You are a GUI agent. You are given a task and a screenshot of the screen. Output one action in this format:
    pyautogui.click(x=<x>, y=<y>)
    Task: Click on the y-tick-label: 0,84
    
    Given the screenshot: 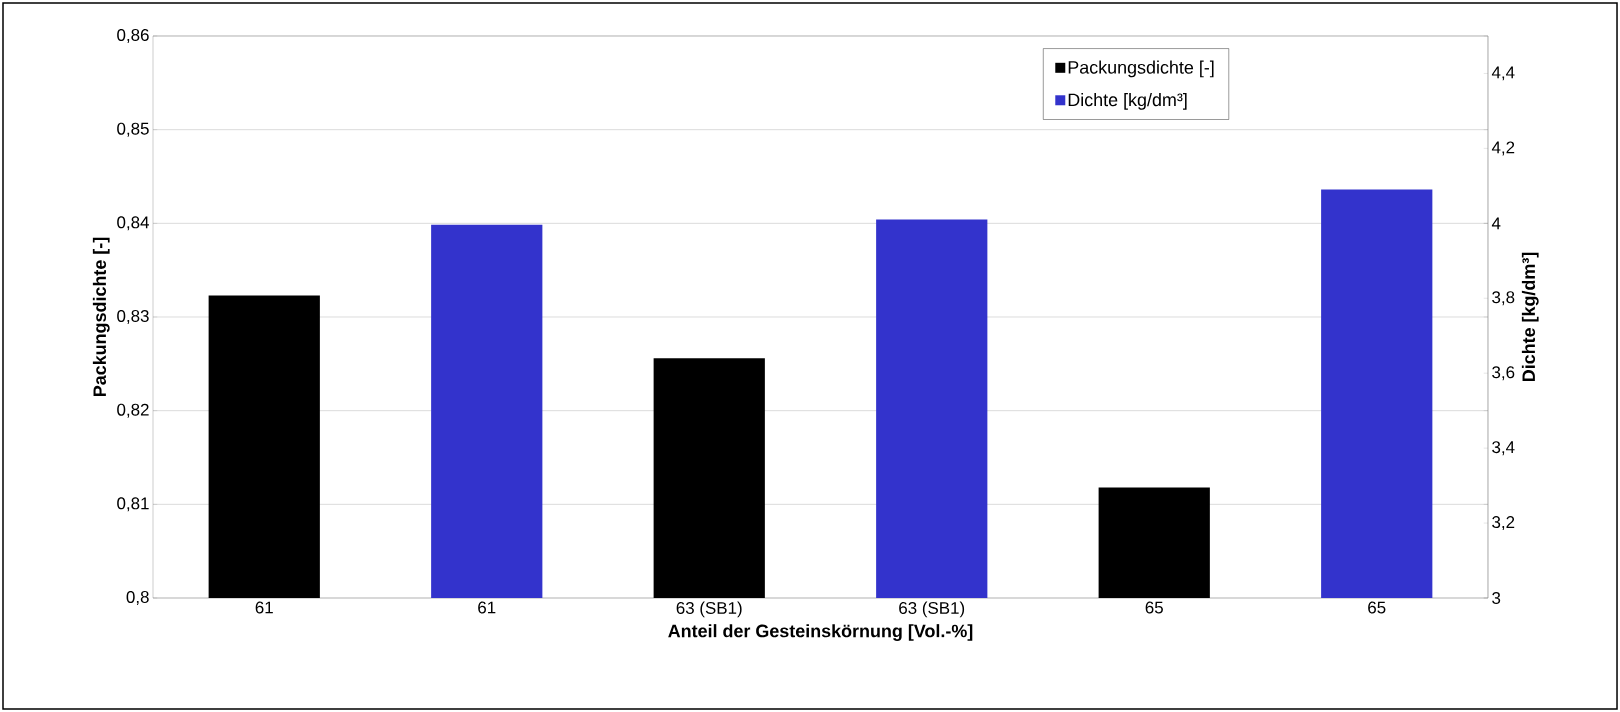 What is the action you would take?
    pyautogui.click(x=133, y=223)
    